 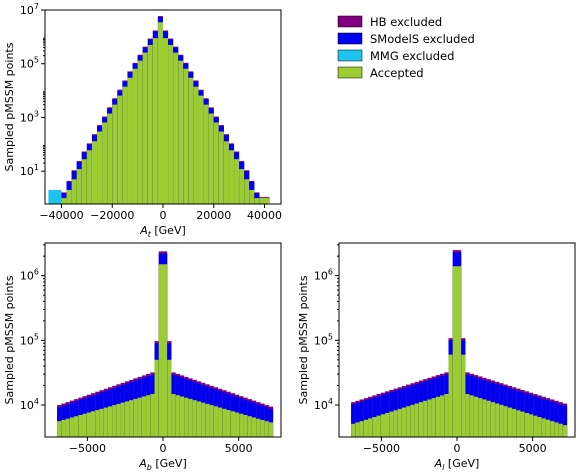 What do you see at coordinates (87, 448) in the screenshot?
I see `x-tick-label: −5000` at bounding box center [87, 448].